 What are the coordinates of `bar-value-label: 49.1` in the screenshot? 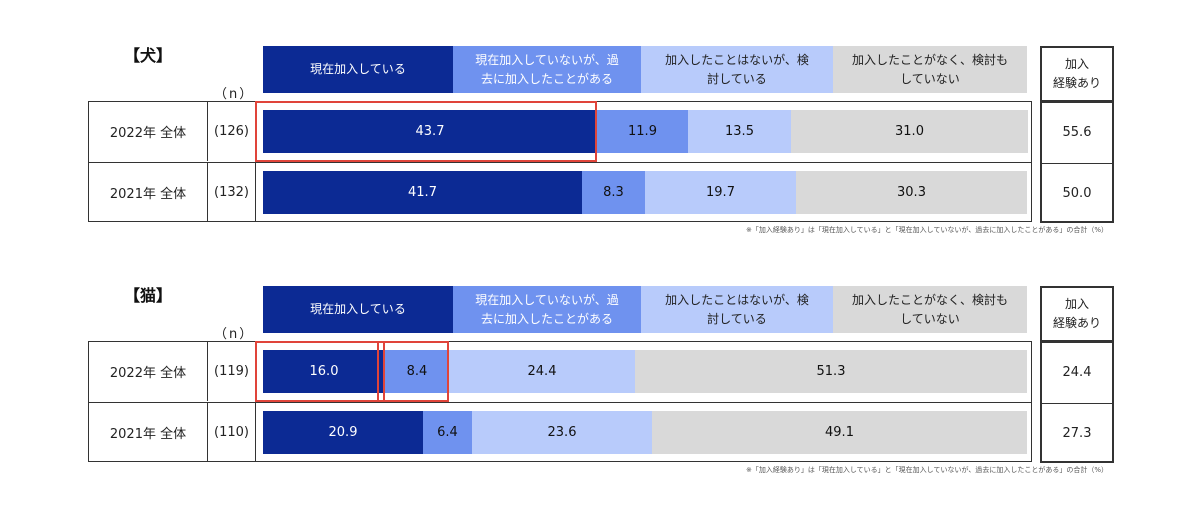 It's located at (839, 432).